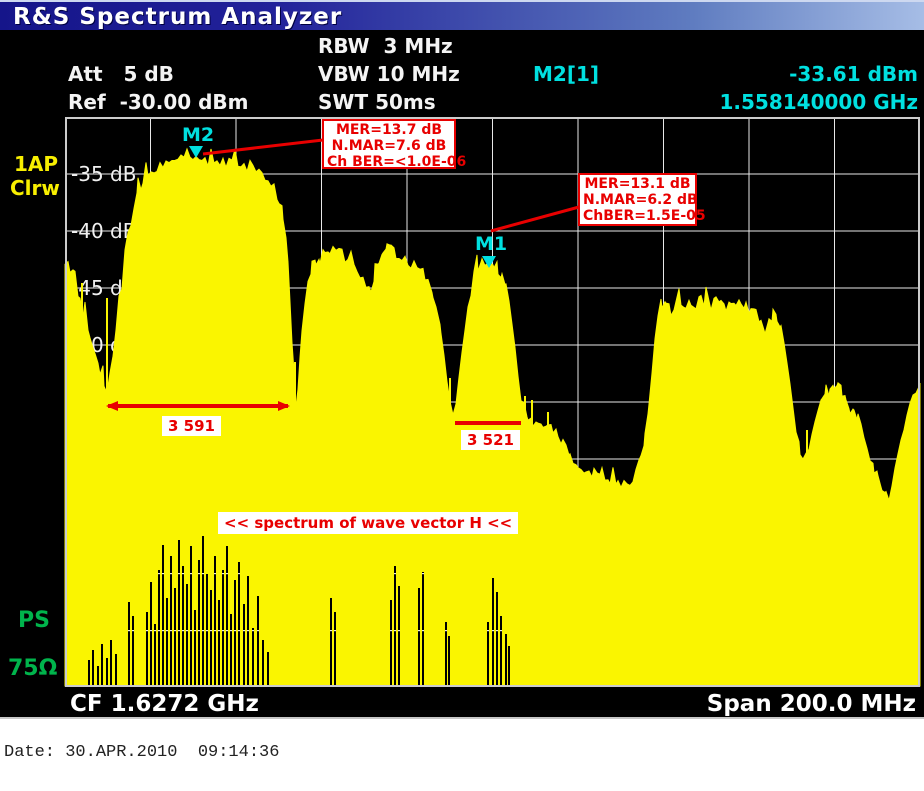 This screenshot has width=924, height=791. Describe the element at coordinates (389, 130) in the screenshot. I see `m2-mer-value: MER=13.7 dB` at that location.